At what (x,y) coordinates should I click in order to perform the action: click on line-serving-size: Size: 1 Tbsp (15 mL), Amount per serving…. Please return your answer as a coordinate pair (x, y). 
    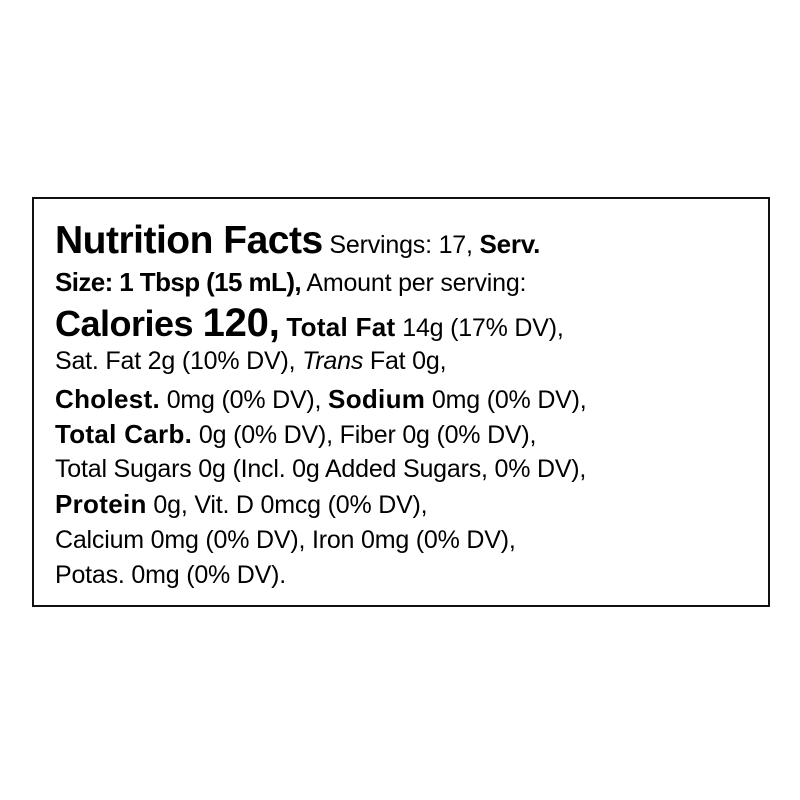
    Looking at the image, I should click on (291, 282).